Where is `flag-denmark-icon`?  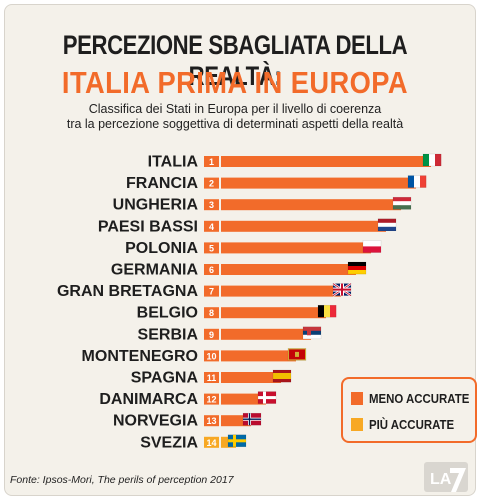 flag-denmark-icon is located at coordinates (267, 397).